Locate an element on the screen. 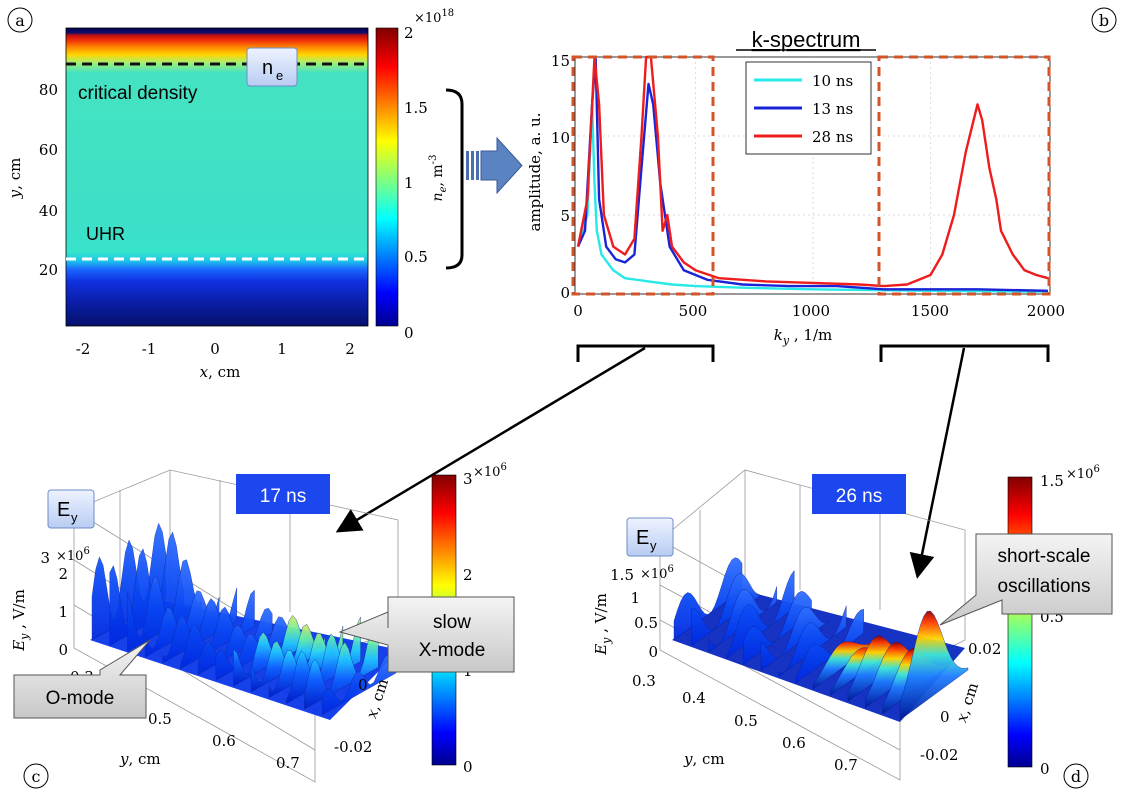 This screenshot has width=1125, height=800. callout-slow-x-mode: slow X-mode is located at coordinates (426, 634).